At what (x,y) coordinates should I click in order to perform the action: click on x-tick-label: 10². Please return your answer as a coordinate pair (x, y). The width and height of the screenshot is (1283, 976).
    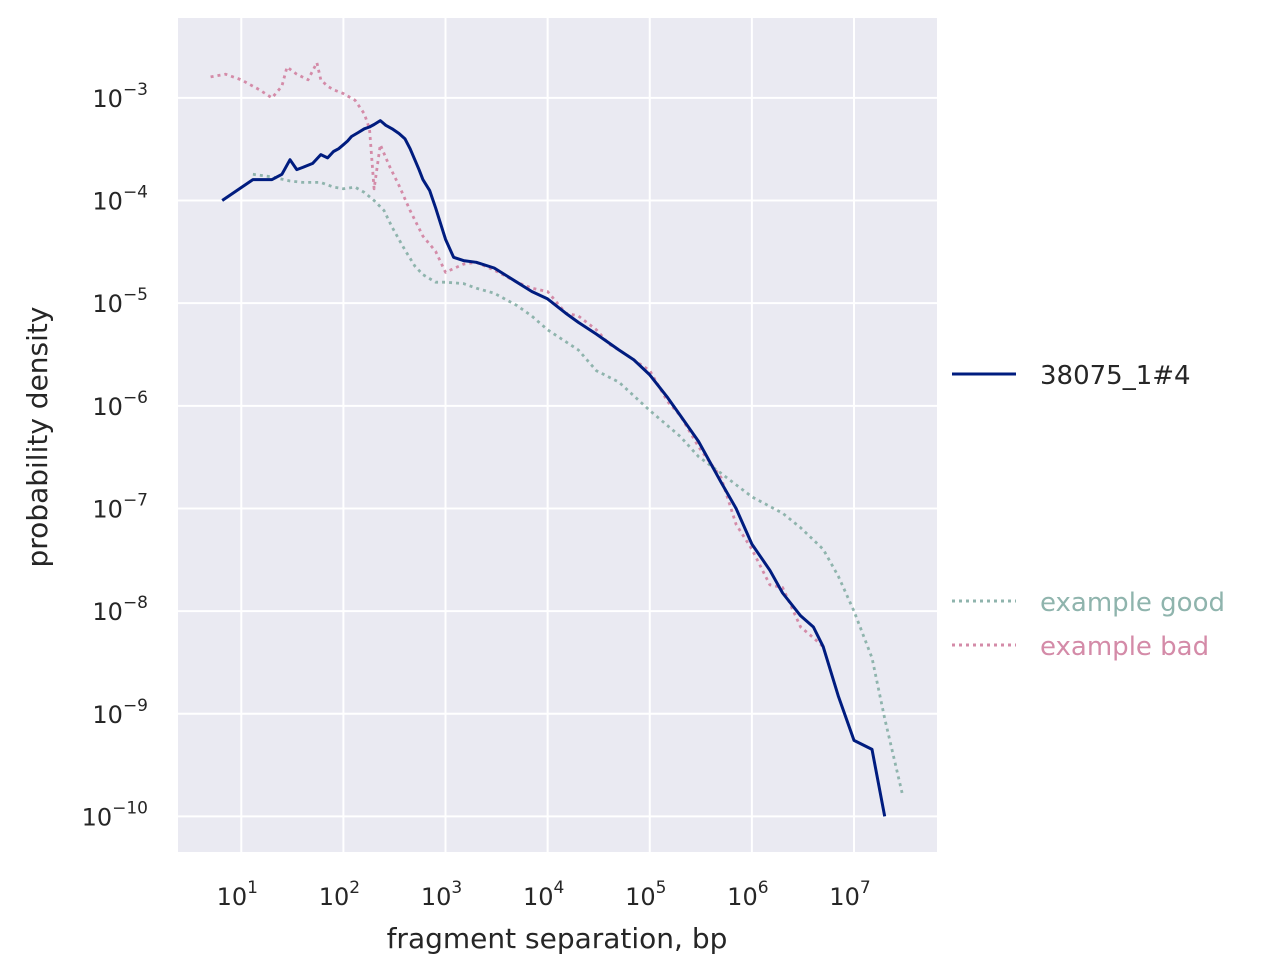
    Looking at the image, I should click on (339, 894).